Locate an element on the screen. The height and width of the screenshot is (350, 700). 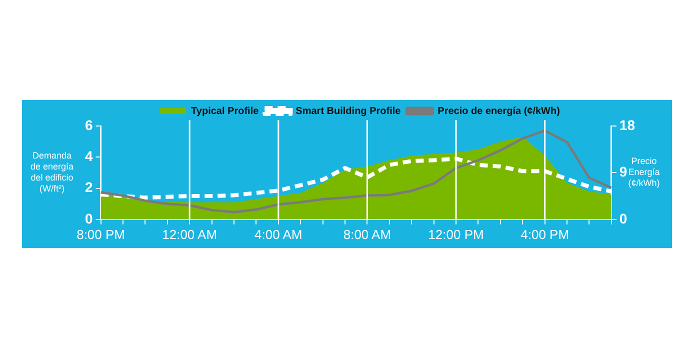
y2-tick-label: 0 is located at coordinates (623, 218).